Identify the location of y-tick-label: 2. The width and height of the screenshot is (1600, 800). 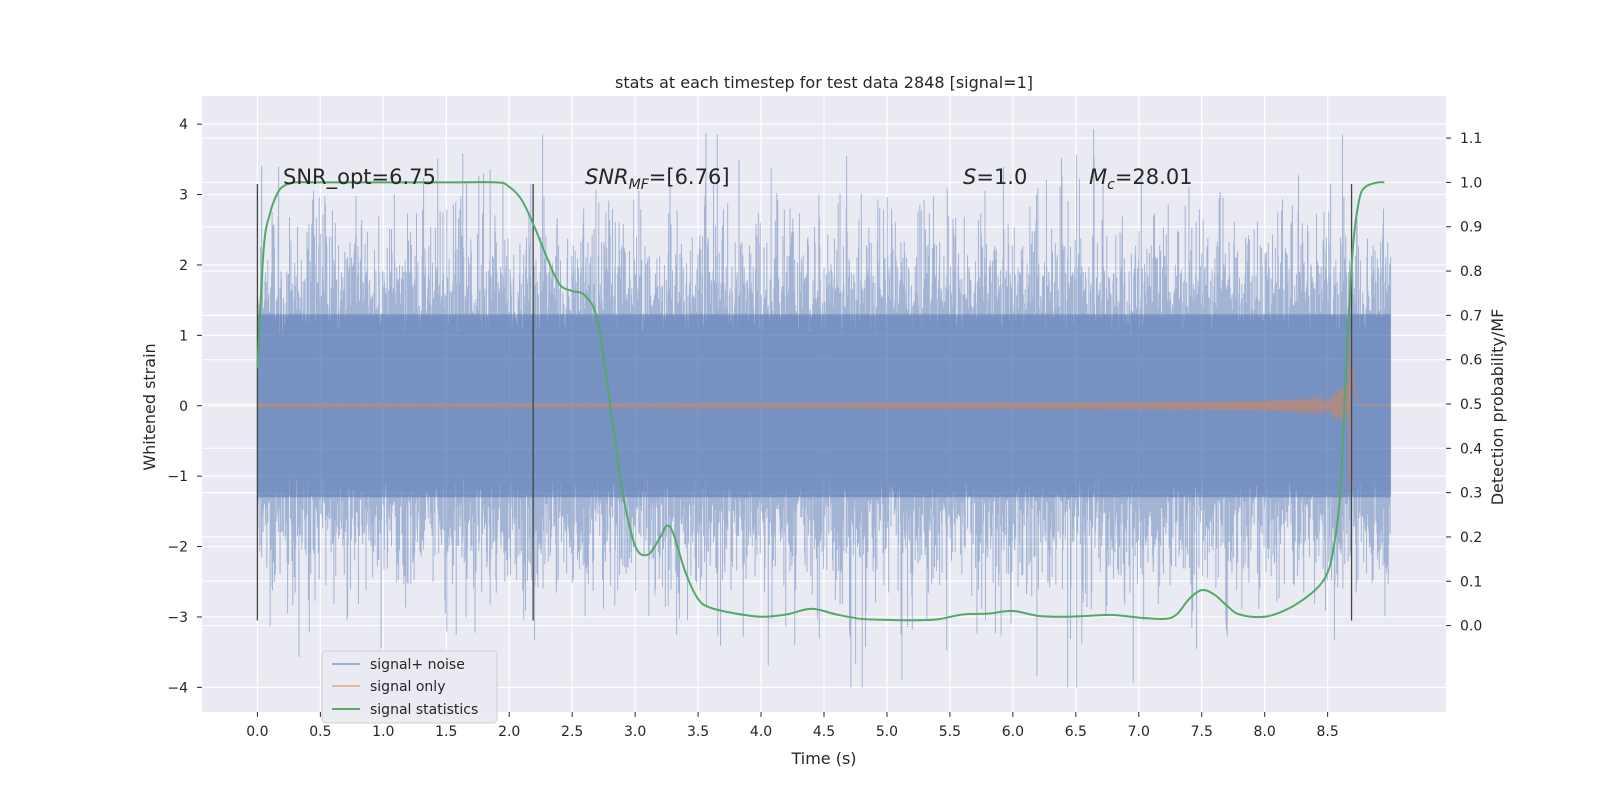
(183, 266).